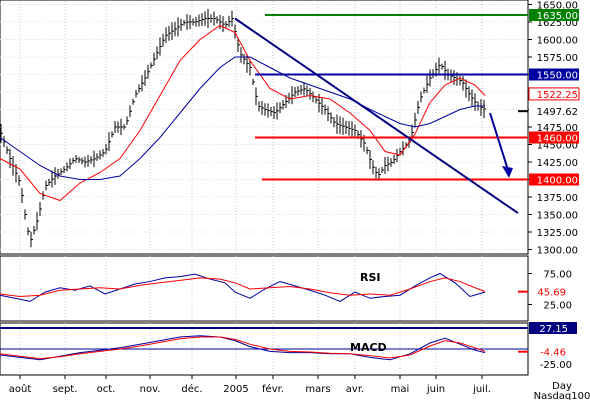  Describe the element at coordinates (557, 163) in the screenshot. I see `y-tick-label: 1425.00` at that location.